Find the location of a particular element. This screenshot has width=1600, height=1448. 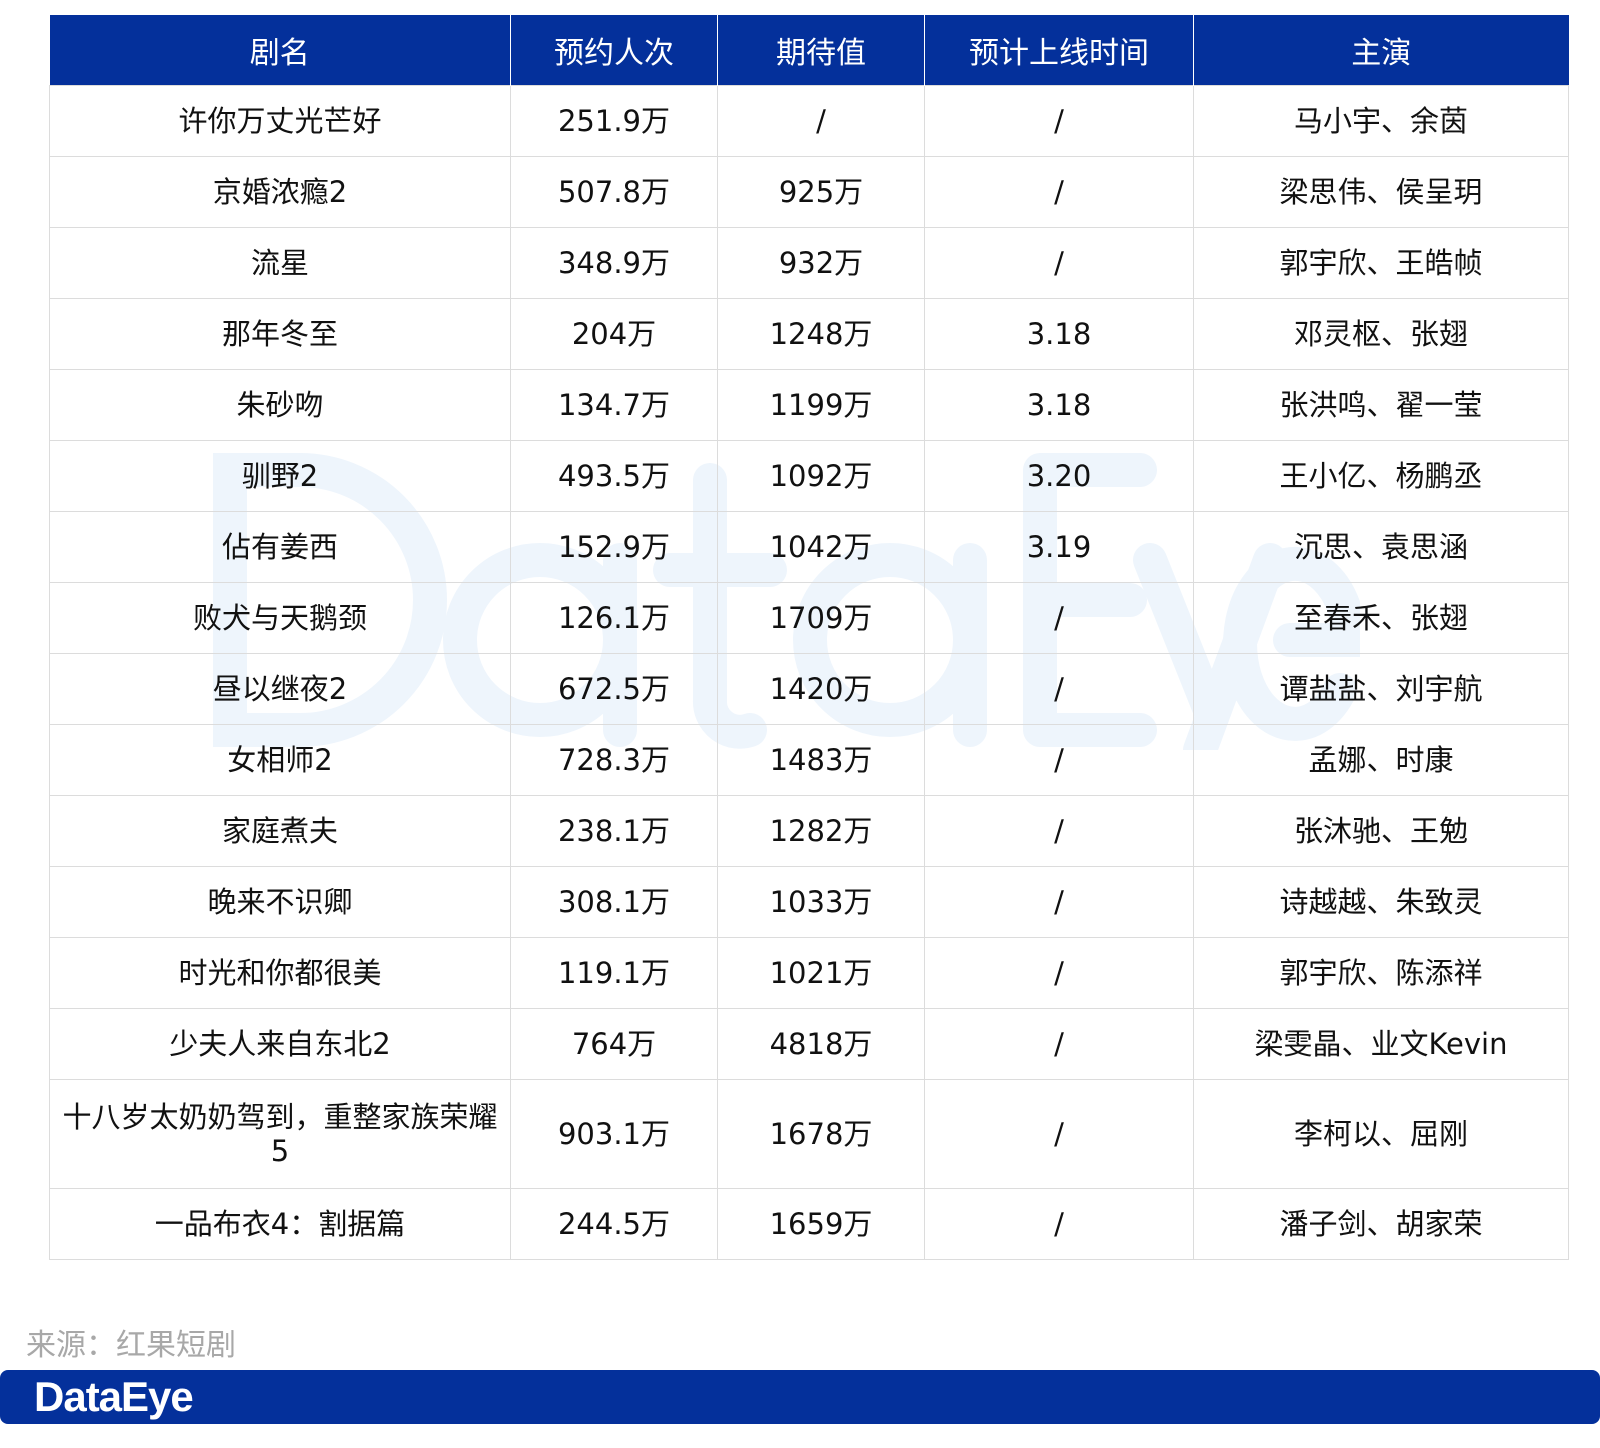

table-row: 驯野2 493.5万 1092万 3.20 王小亿、杨鹏丞 is located at coordinates (809, 476).